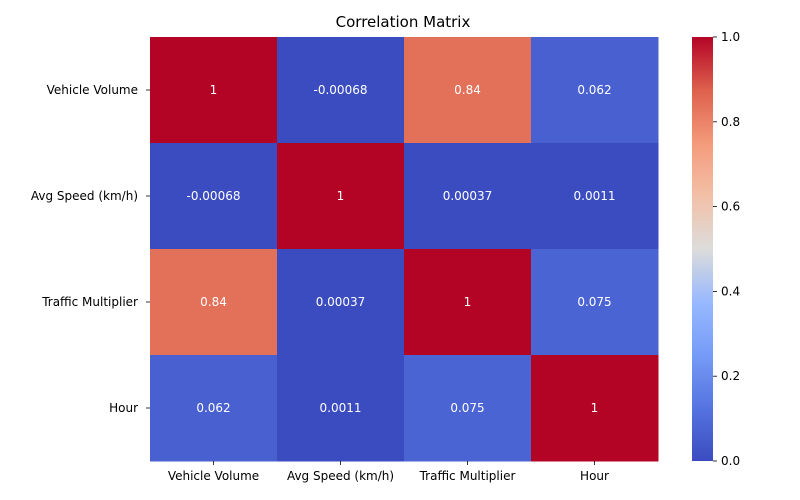 The image size is (800, 500). What do you see at coordinates (594, 476) in the screenshot?
I see `x-tick-label-hour: Hour` at bounding box center [594, 476].